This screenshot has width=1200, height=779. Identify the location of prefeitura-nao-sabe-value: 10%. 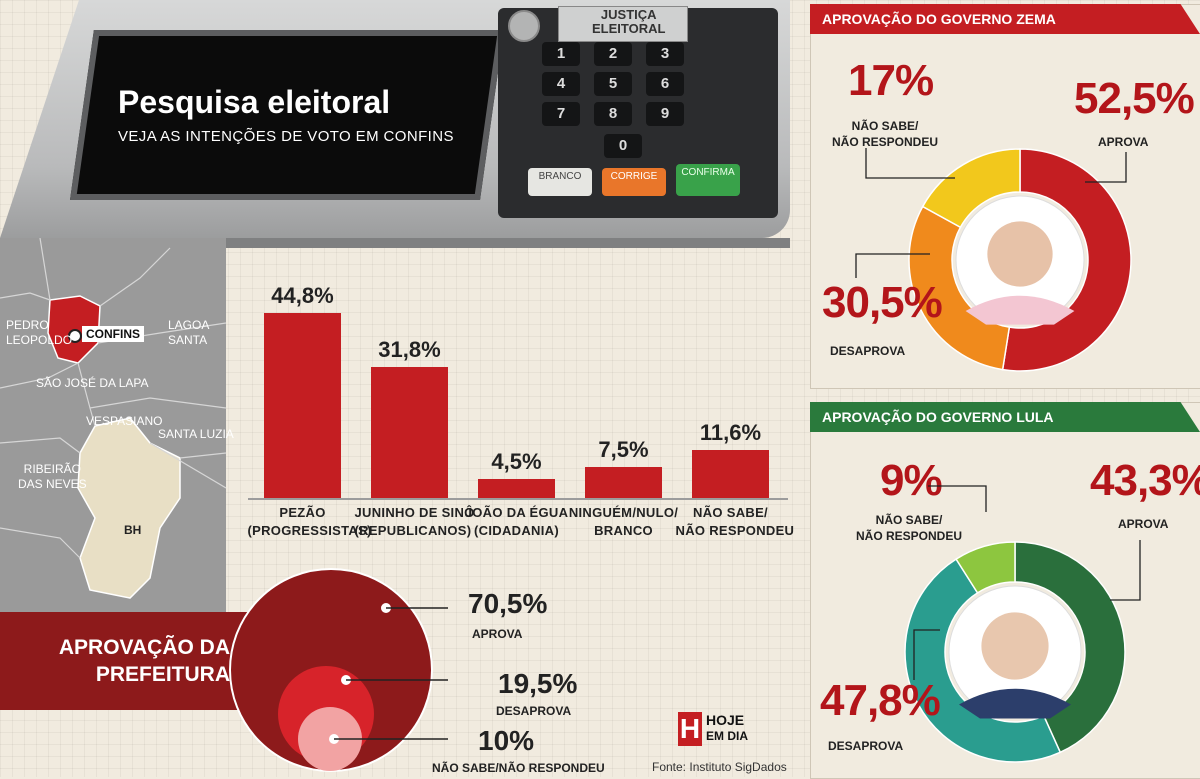
(506, 740).